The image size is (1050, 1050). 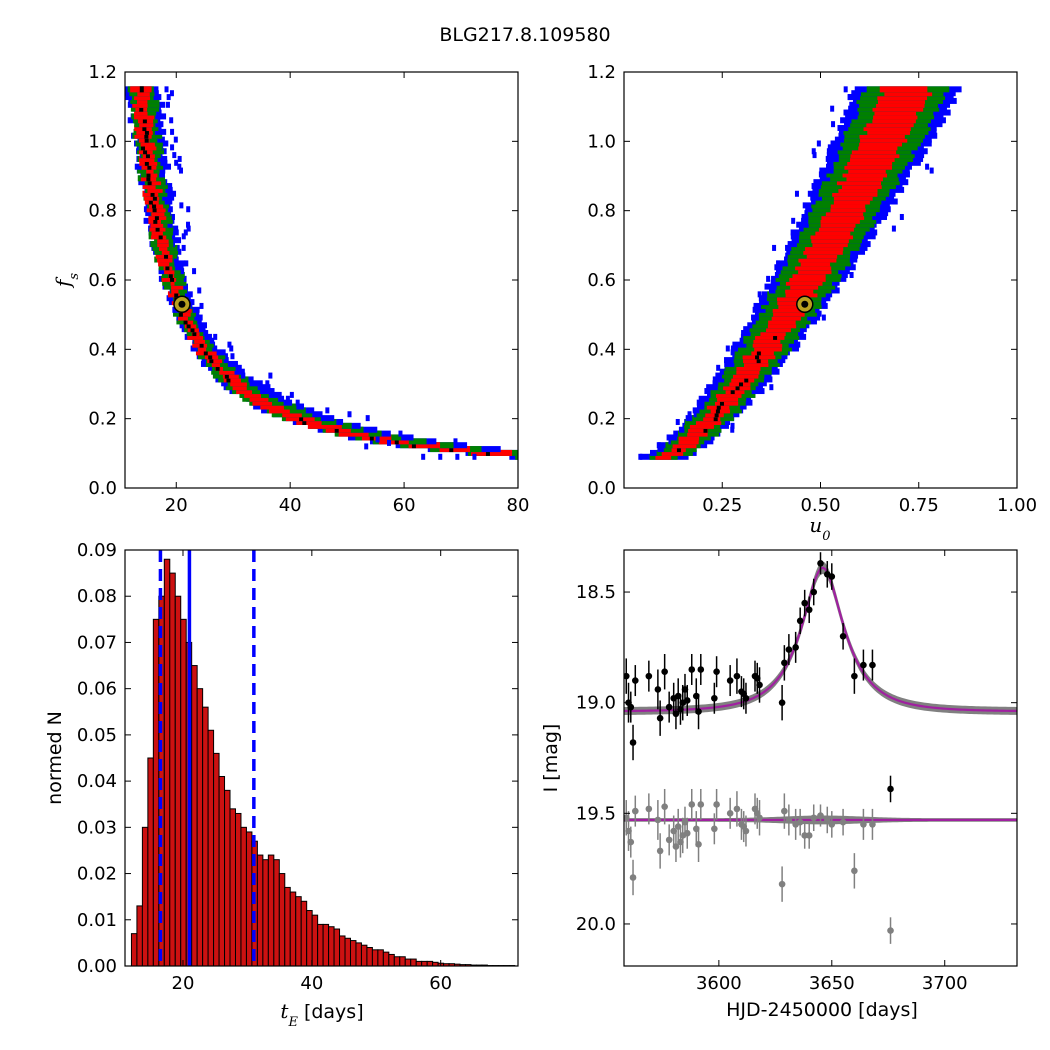 What do you see at coordinates (518, 505) in the screenshot?
I see `p0-xtick-label: 80` at bounding box center [518, 505].